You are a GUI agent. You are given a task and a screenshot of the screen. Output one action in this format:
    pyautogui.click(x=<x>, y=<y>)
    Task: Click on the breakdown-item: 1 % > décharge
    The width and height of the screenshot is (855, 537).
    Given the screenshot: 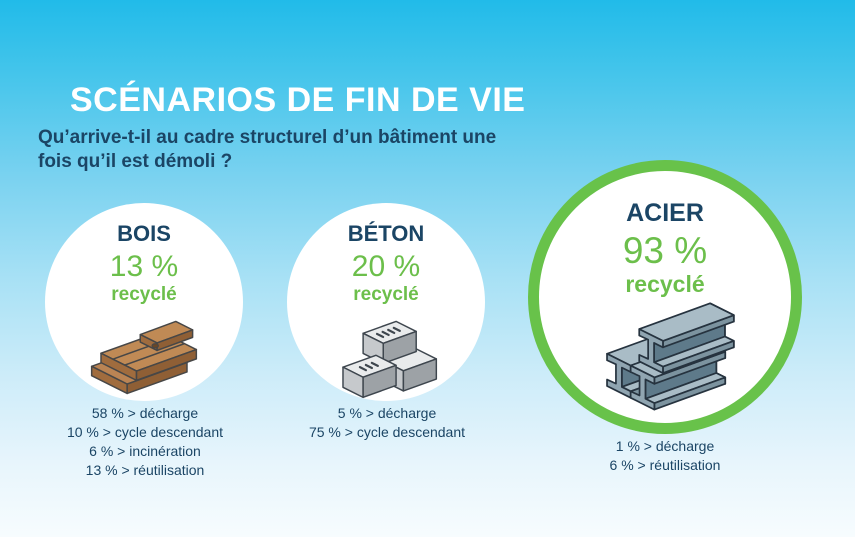 What is the action you would take?
    pyautogui.click(x=665, y=446)
    